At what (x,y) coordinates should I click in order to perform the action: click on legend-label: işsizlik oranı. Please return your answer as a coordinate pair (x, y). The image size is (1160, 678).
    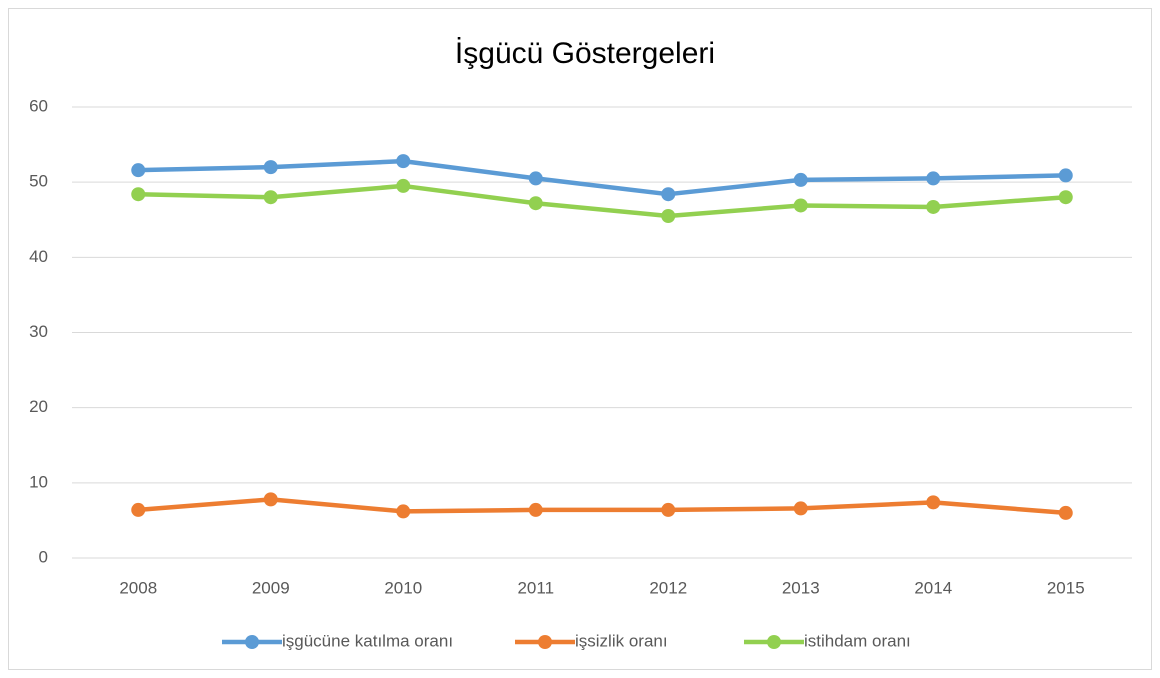
    Looking at the image, I should click on (621, 640).